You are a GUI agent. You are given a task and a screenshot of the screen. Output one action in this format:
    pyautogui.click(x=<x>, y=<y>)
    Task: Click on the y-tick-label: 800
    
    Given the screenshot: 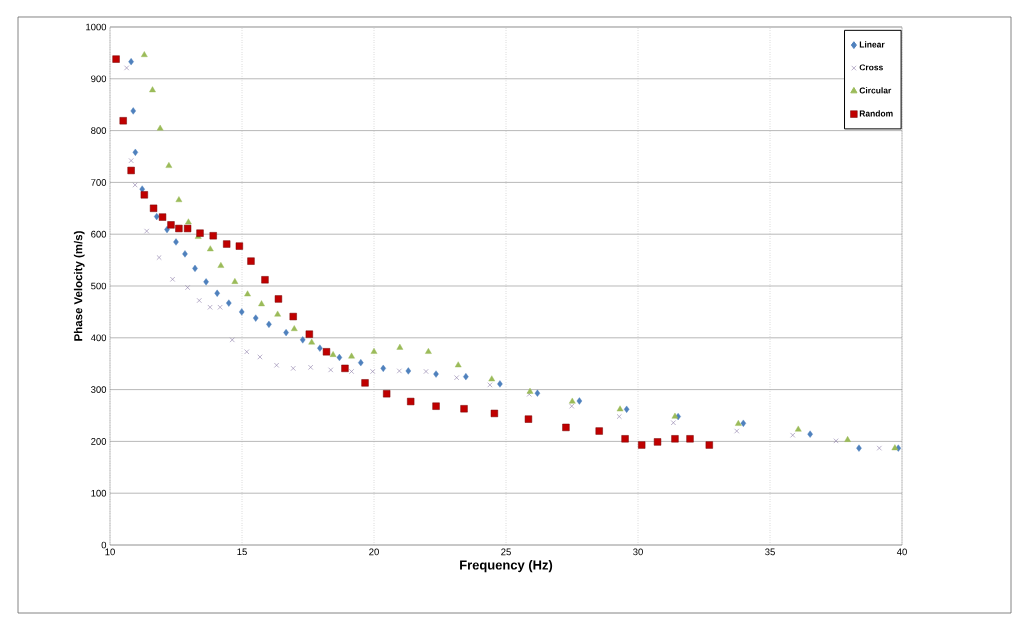 What is the action you would take?
    pyautogui.click(x=99, y=130)
    